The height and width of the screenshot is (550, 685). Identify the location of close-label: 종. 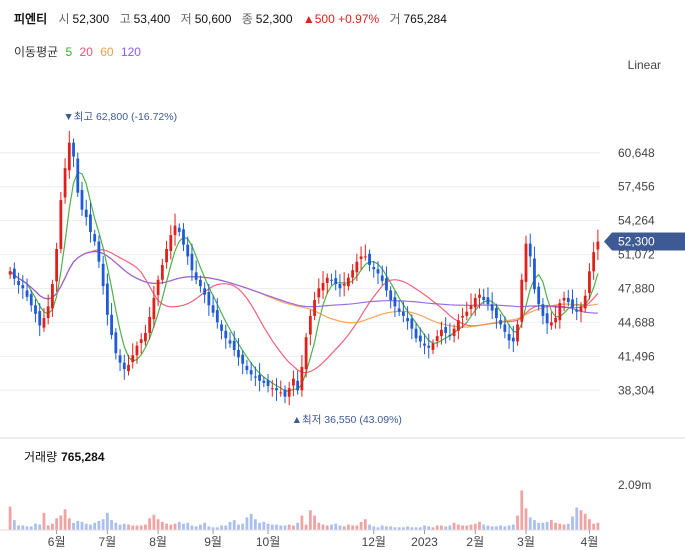
(247, 19).